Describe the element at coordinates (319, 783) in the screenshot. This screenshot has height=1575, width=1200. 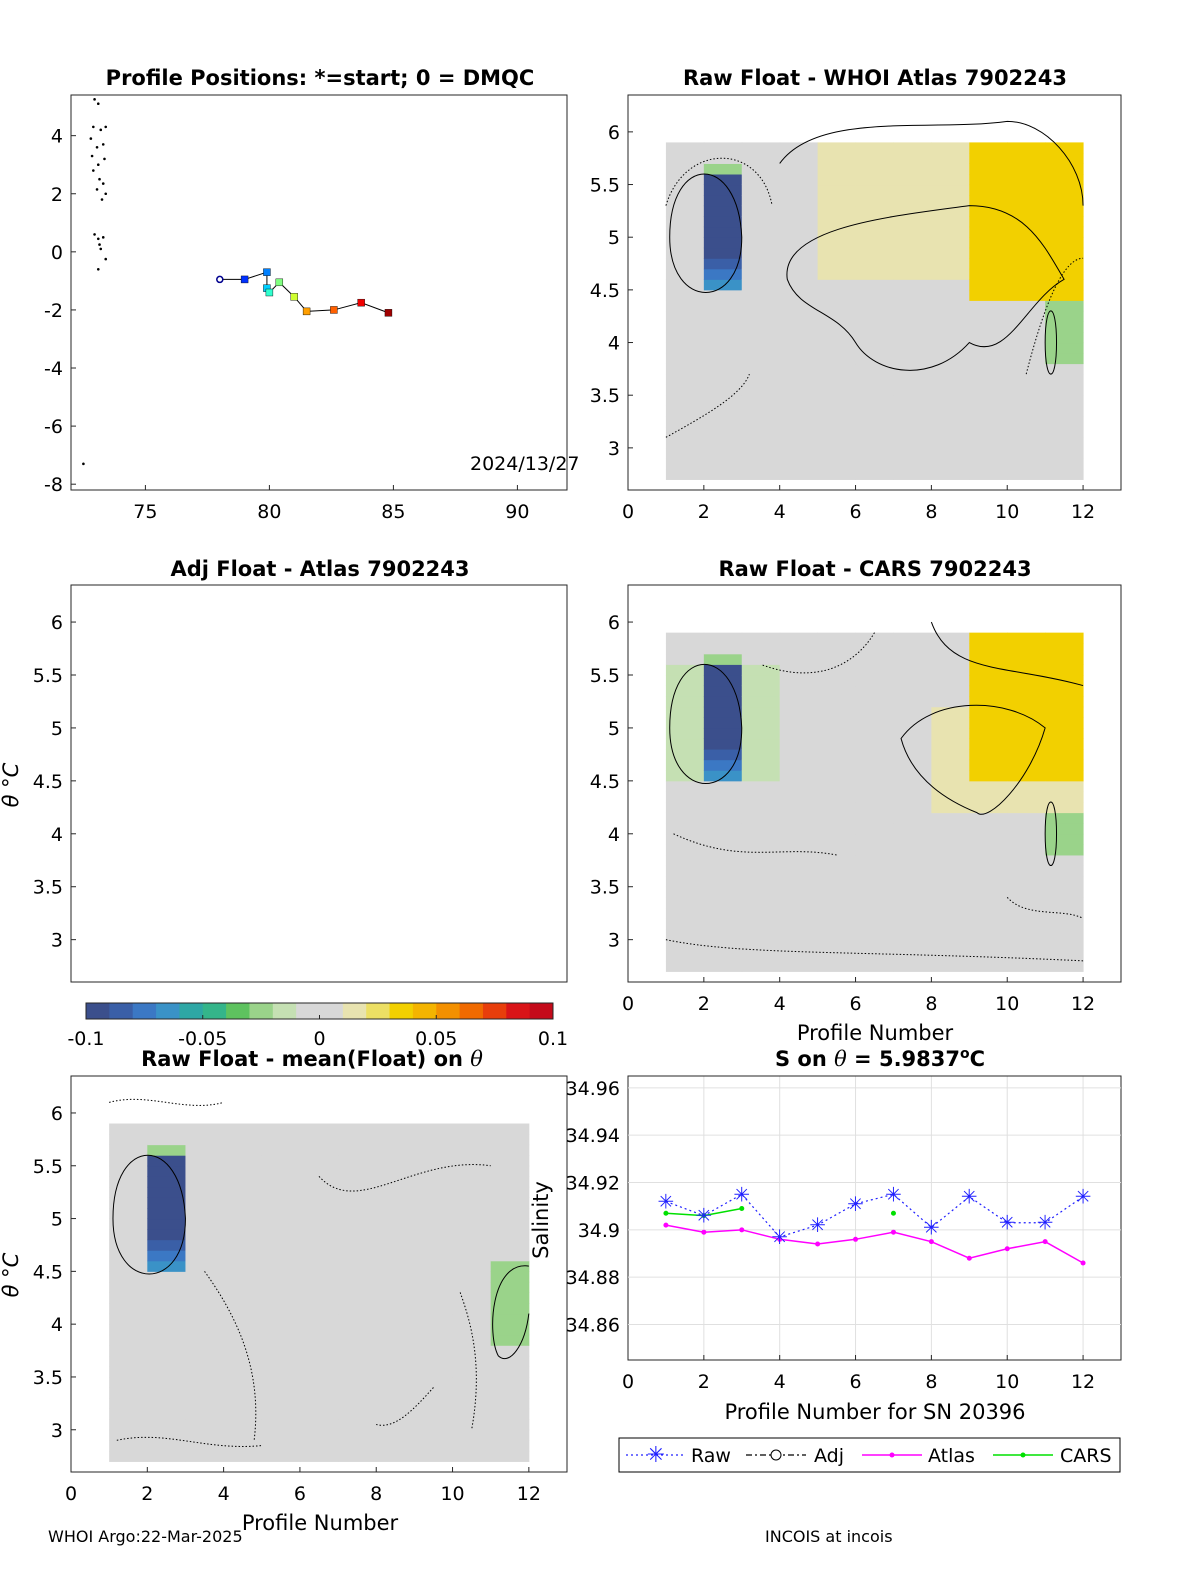
I see `axes-box` at that location.